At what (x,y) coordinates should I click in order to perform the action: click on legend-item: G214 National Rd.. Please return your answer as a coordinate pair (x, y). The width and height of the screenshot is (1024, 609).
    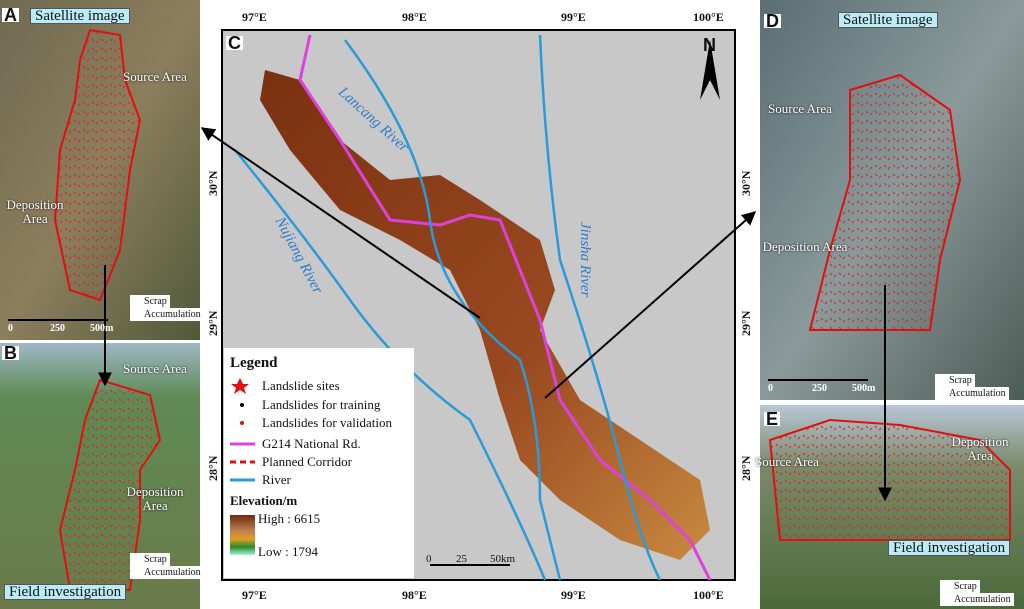
    Looking at the image, I should click on (311, 443).